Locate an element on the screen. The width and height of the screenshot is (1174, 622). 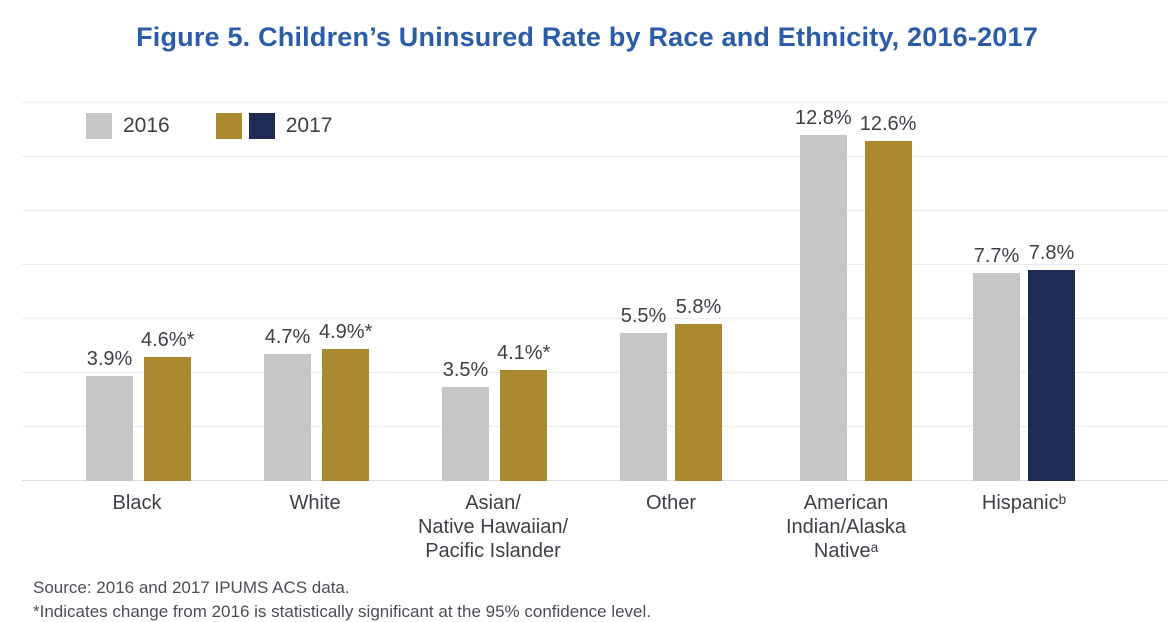
bar-value-label: 4.6%* is located at coordinates (168, 339).